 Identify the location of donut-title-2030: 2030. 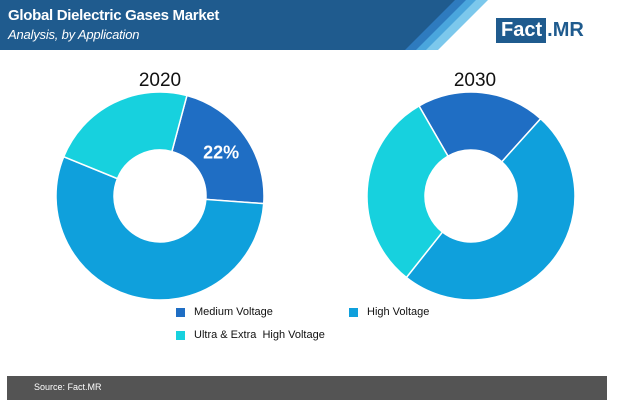
(475, 80).